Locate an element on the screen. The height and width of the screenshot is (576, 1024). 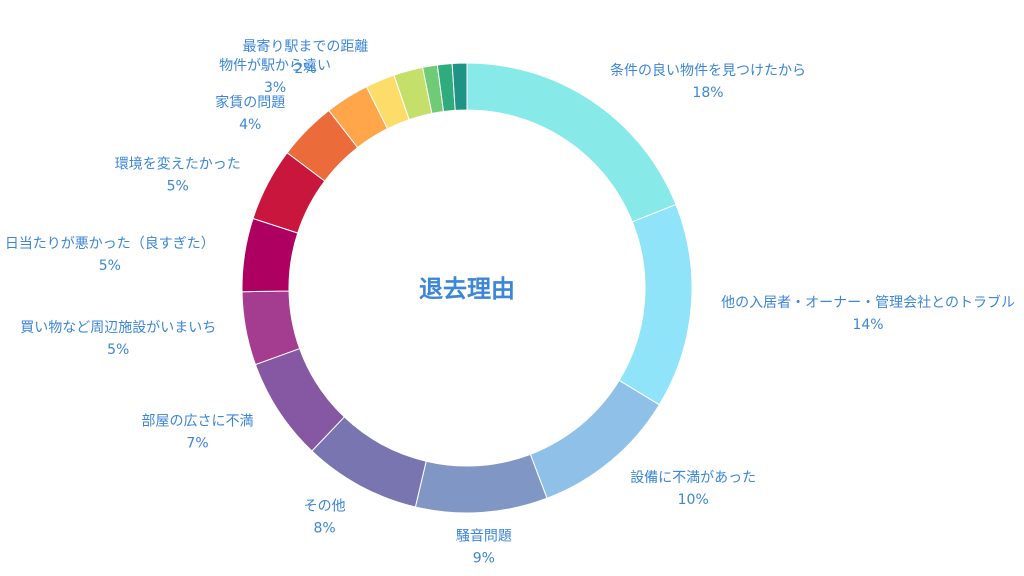
slice-label-value: 2% is located at coordinates (305, 69).